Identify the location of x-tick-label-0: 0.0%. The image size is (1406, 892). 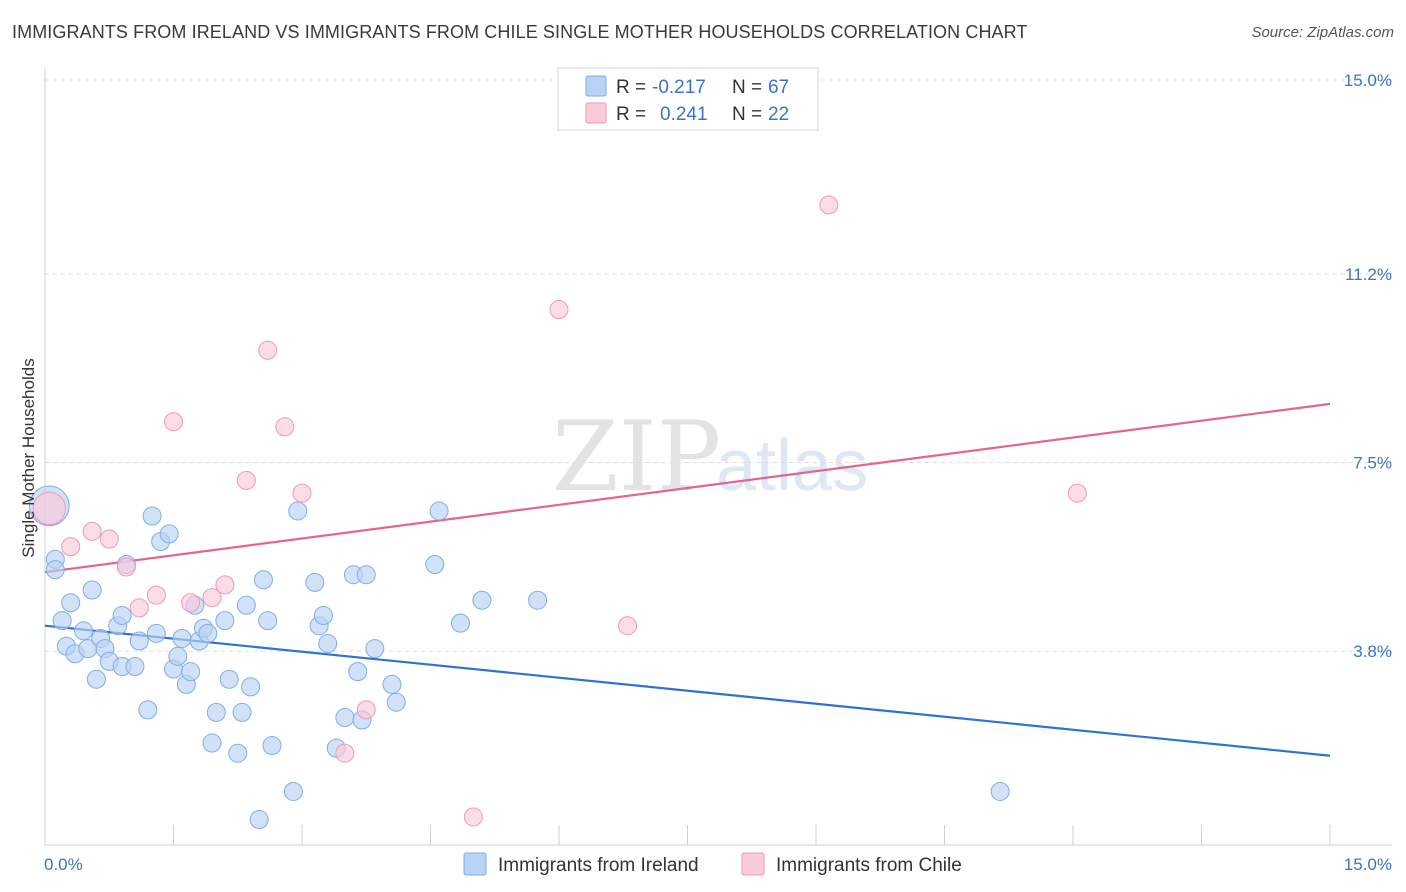
(63, 864).